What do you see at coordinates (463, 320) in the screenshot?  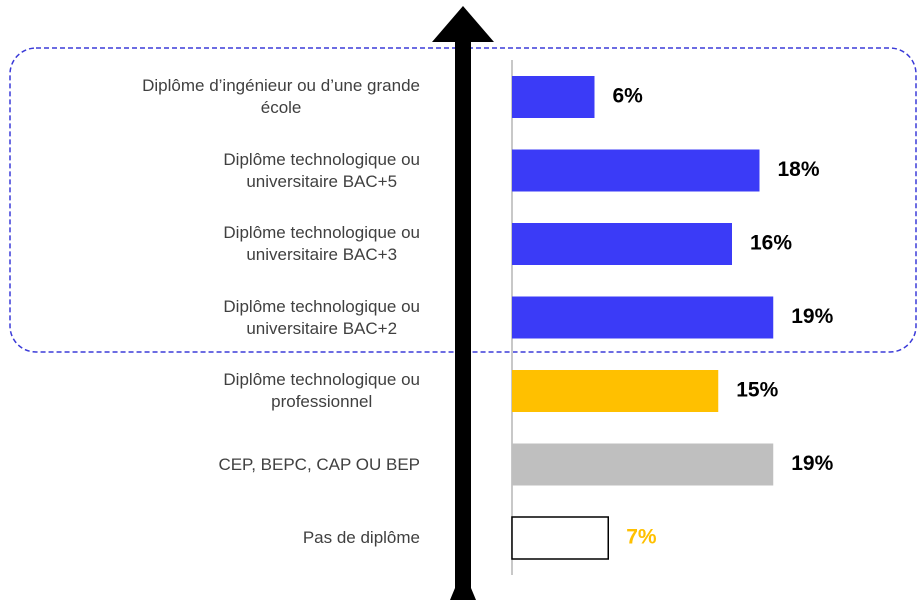 I see `arrow-shaft` at bounding box center [463, 320].